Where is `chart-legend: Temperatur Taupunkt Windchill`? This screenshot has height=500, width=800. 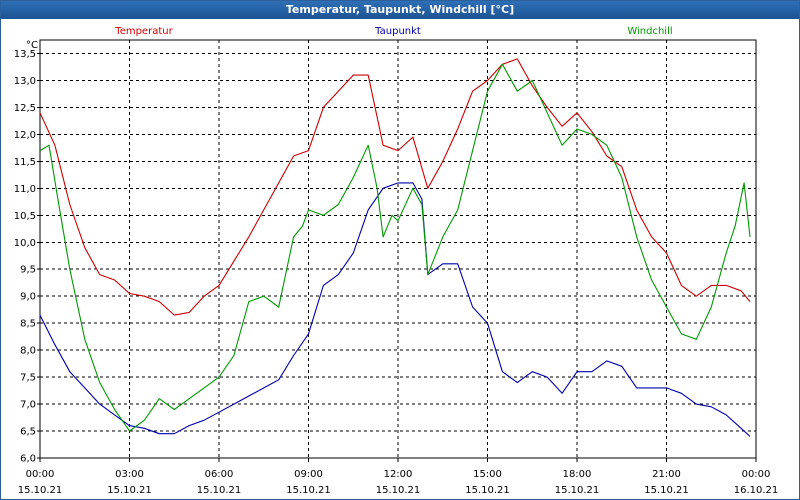 chart-legend: Temperatur Taupunkt Windchill is located at coordinates (393, 31).